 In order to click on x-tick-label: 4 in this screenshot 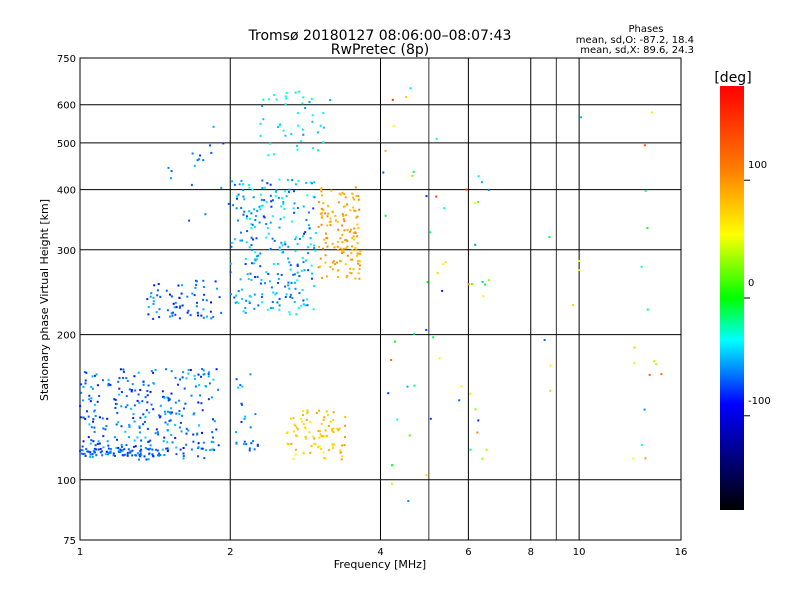, I will do `click(380, 552)`.